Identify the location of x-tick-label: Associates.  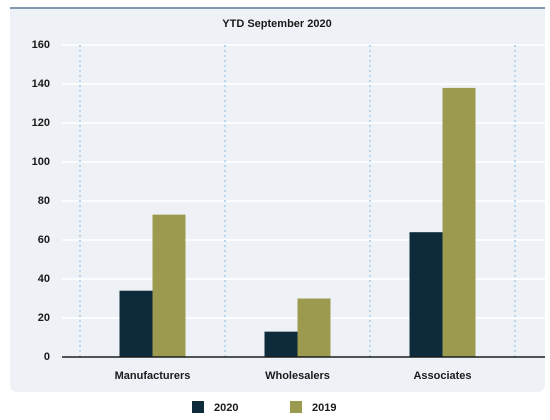
(442, 376).